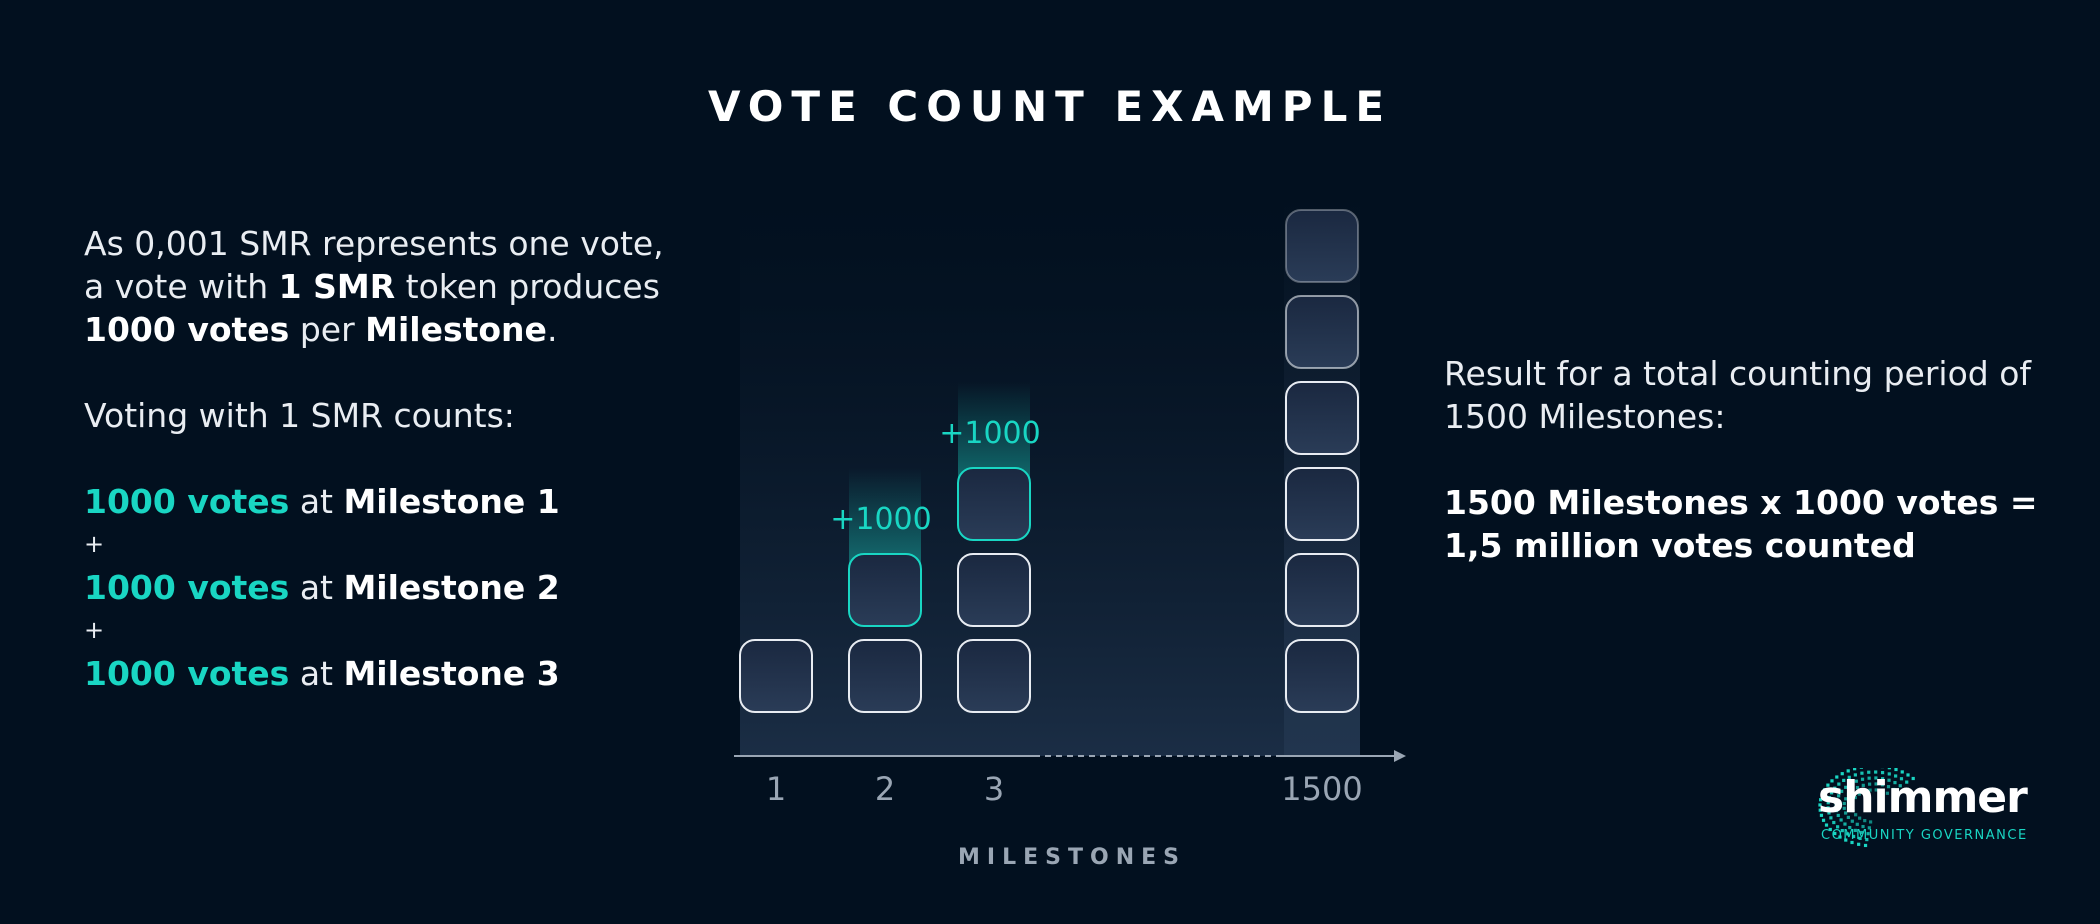  Describe the element at coordinates (322, 587) in the screenshot. I see `count-row-2: 1000 votes at Milestone 2` at that location.